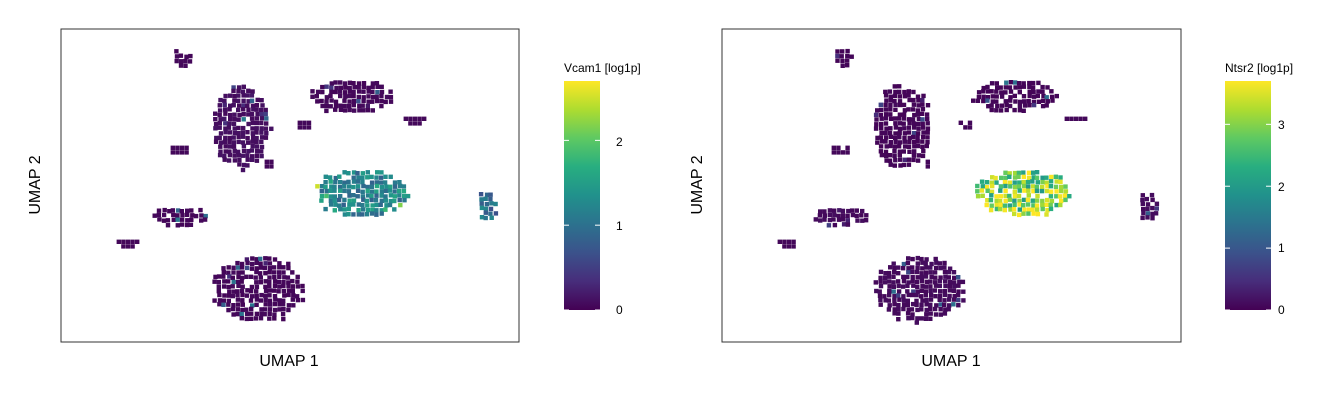 This screenshot has height=403, width=1344. I want to click on colorbar-tick-label: 2, so click(1281, 187).